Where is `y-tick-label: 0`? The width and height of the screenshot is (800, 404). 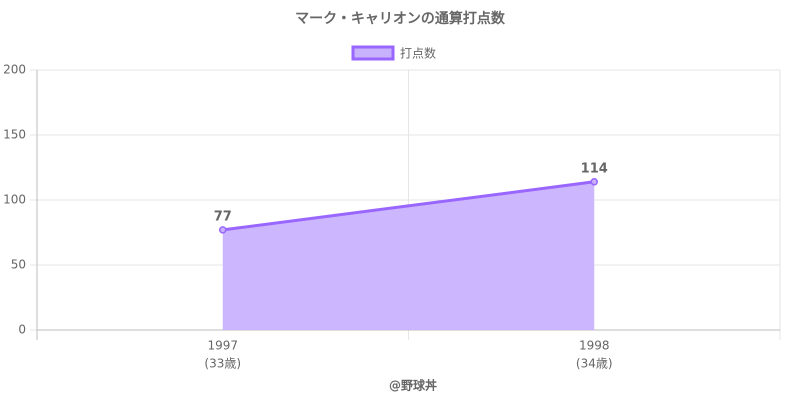 y-tick-label: 0 is located at coordinates (22, 330).